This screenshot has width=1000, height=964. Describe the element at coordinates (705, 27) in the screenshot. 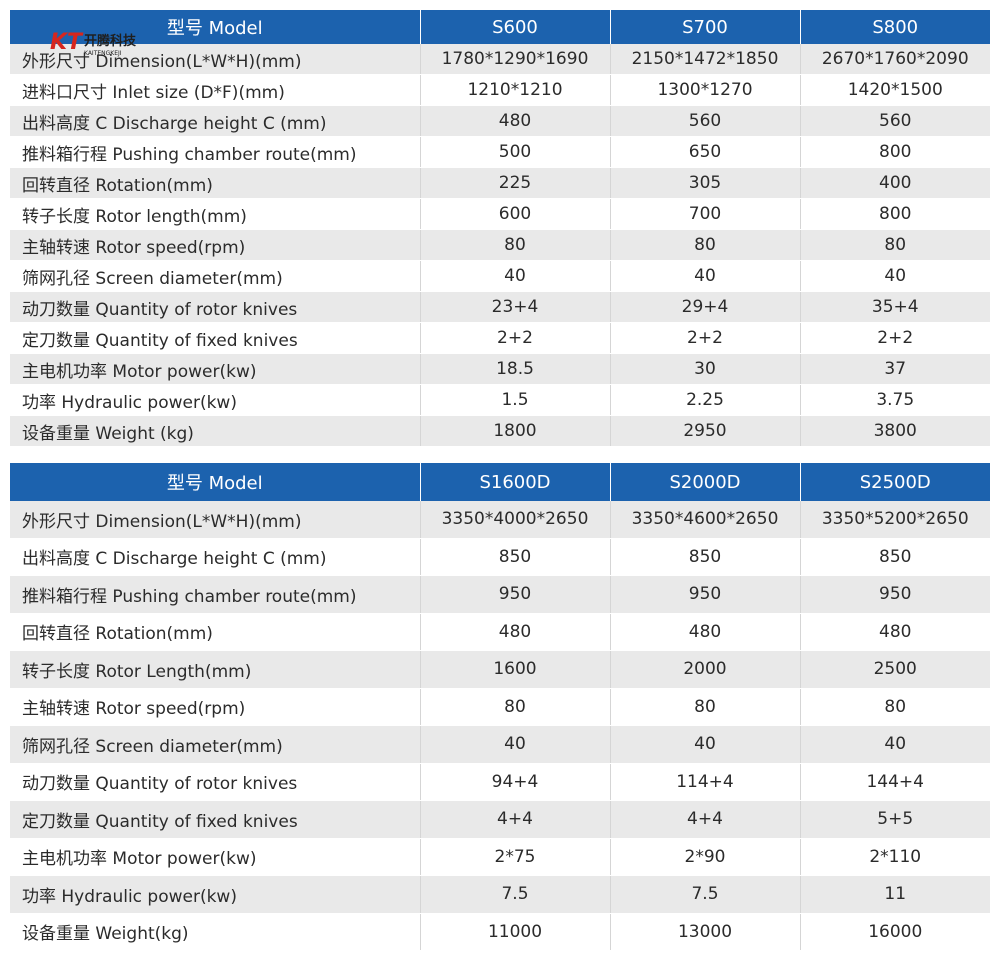

I see `header-s700: S700` at that location.